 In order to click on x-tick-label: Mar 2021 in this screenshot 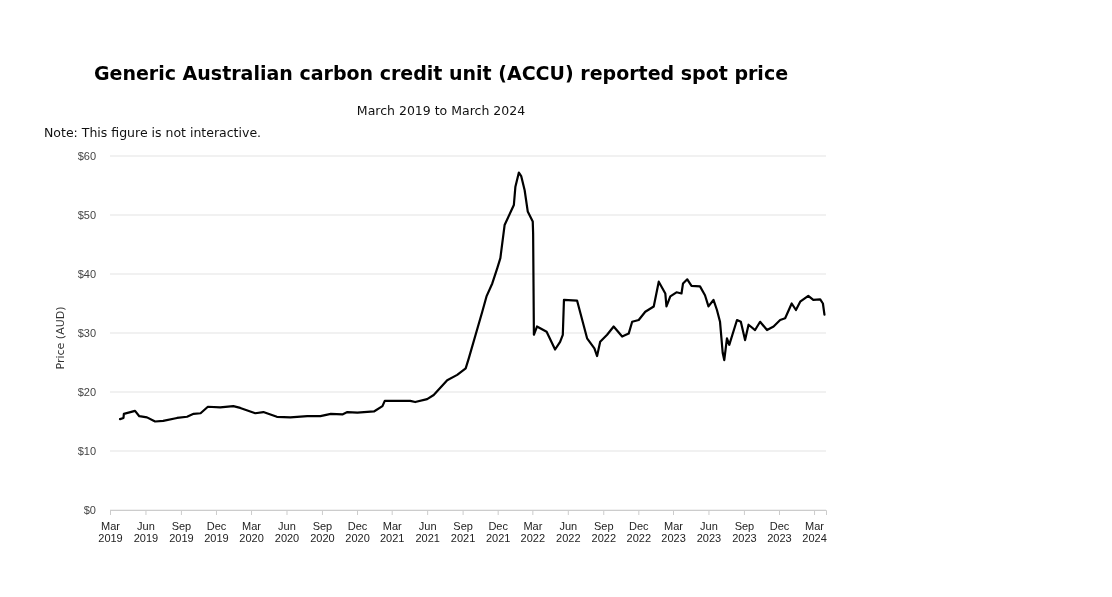, I will do `click(392, 532)`.